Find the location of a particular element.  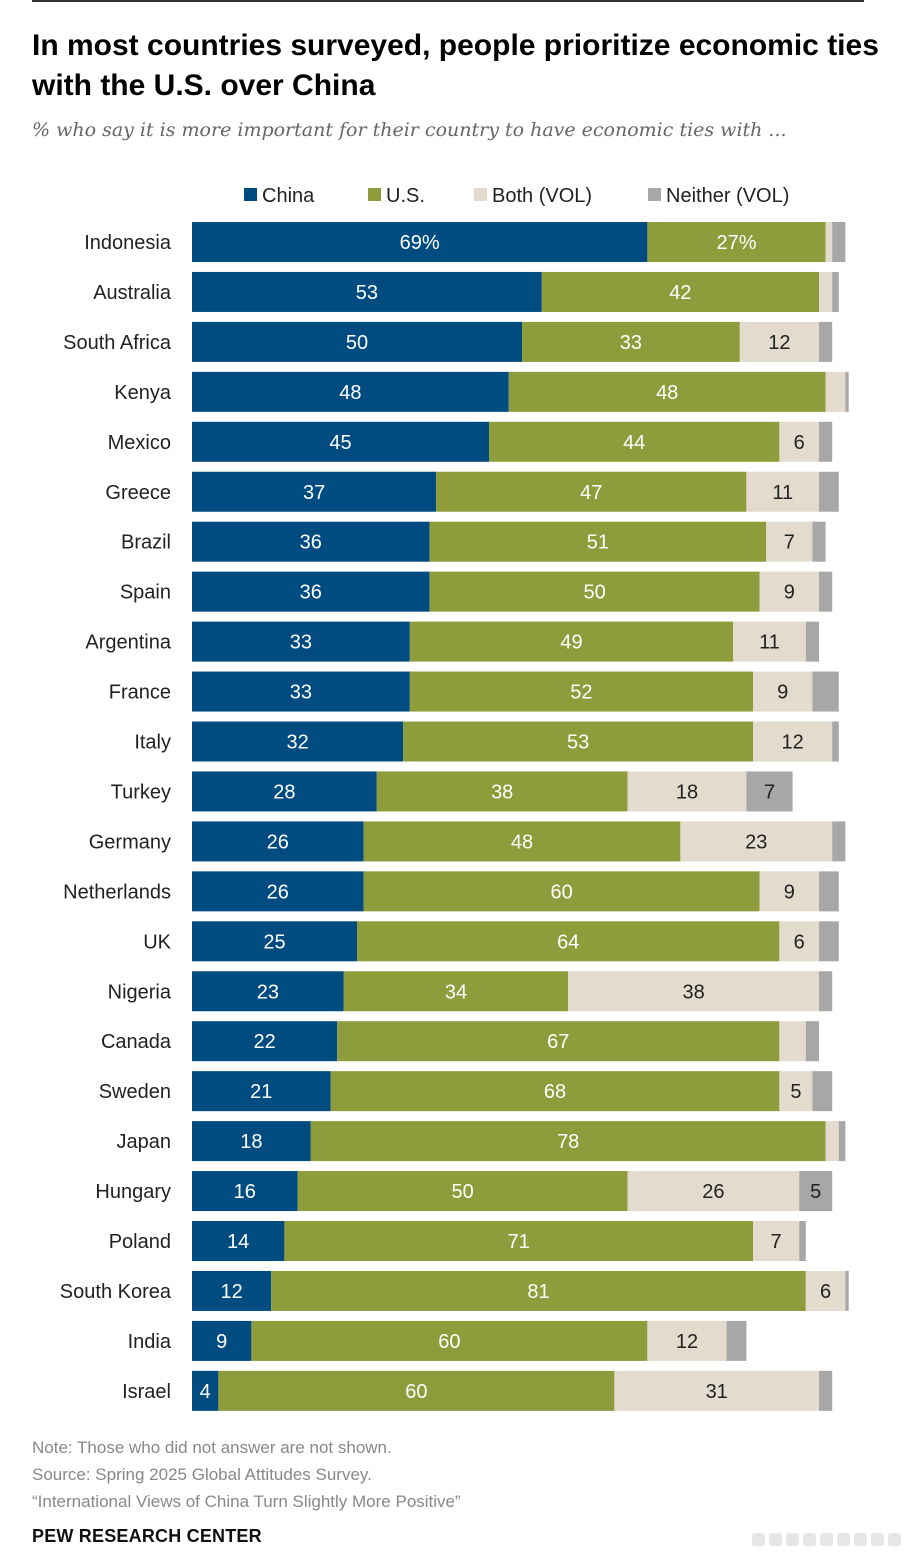

data-label: 53 is located at coordinates (367, 293).